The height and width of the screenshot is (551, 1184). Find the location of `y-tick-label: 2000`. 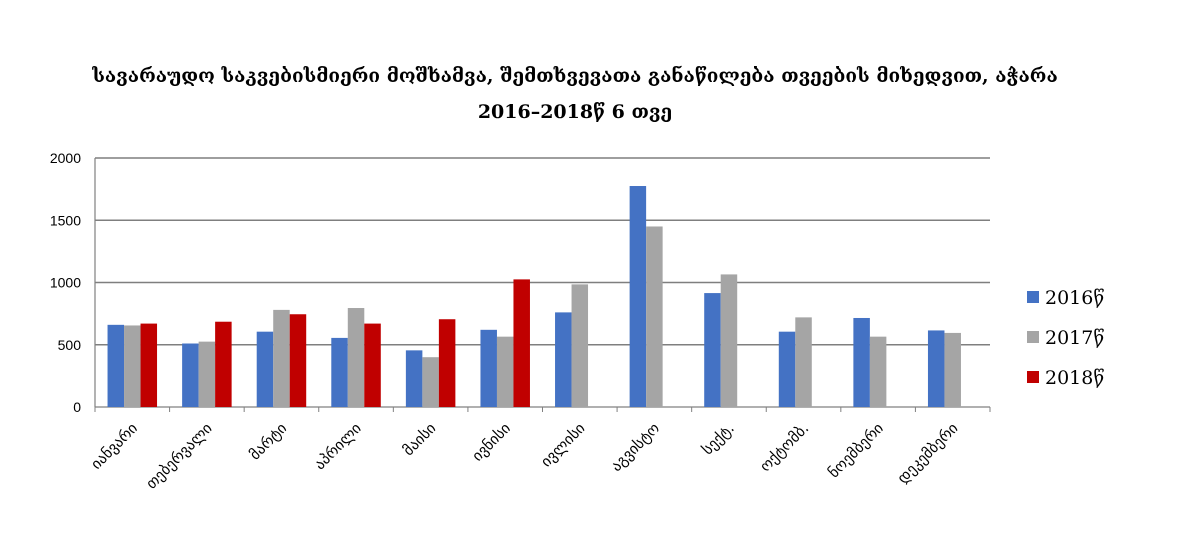

y-tick-label: 2000 is located at coordinates (65, 158).